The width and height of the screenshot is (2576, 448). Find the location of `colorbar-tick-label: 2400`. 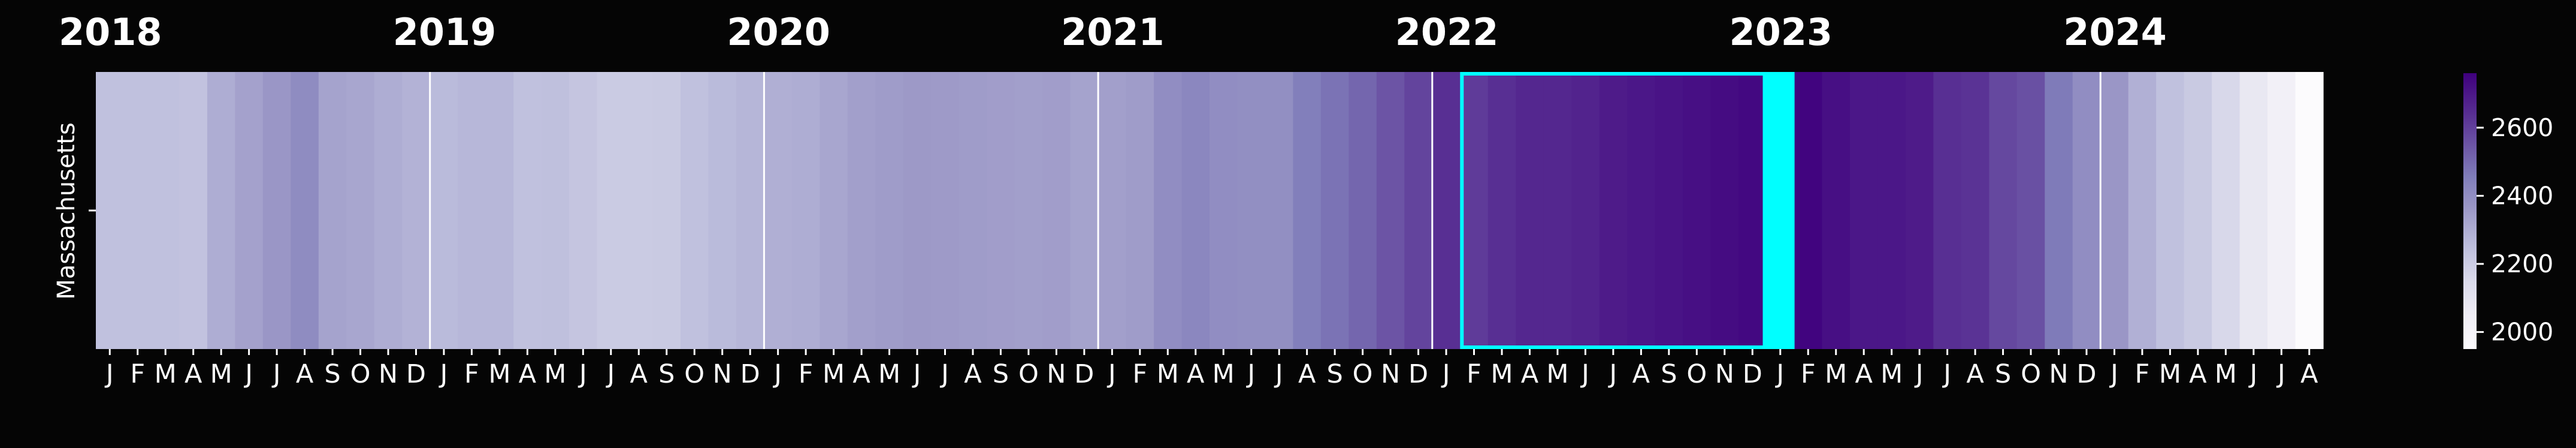

colorbar-tick-label: 2400 is located at coordinates (2522, 195).